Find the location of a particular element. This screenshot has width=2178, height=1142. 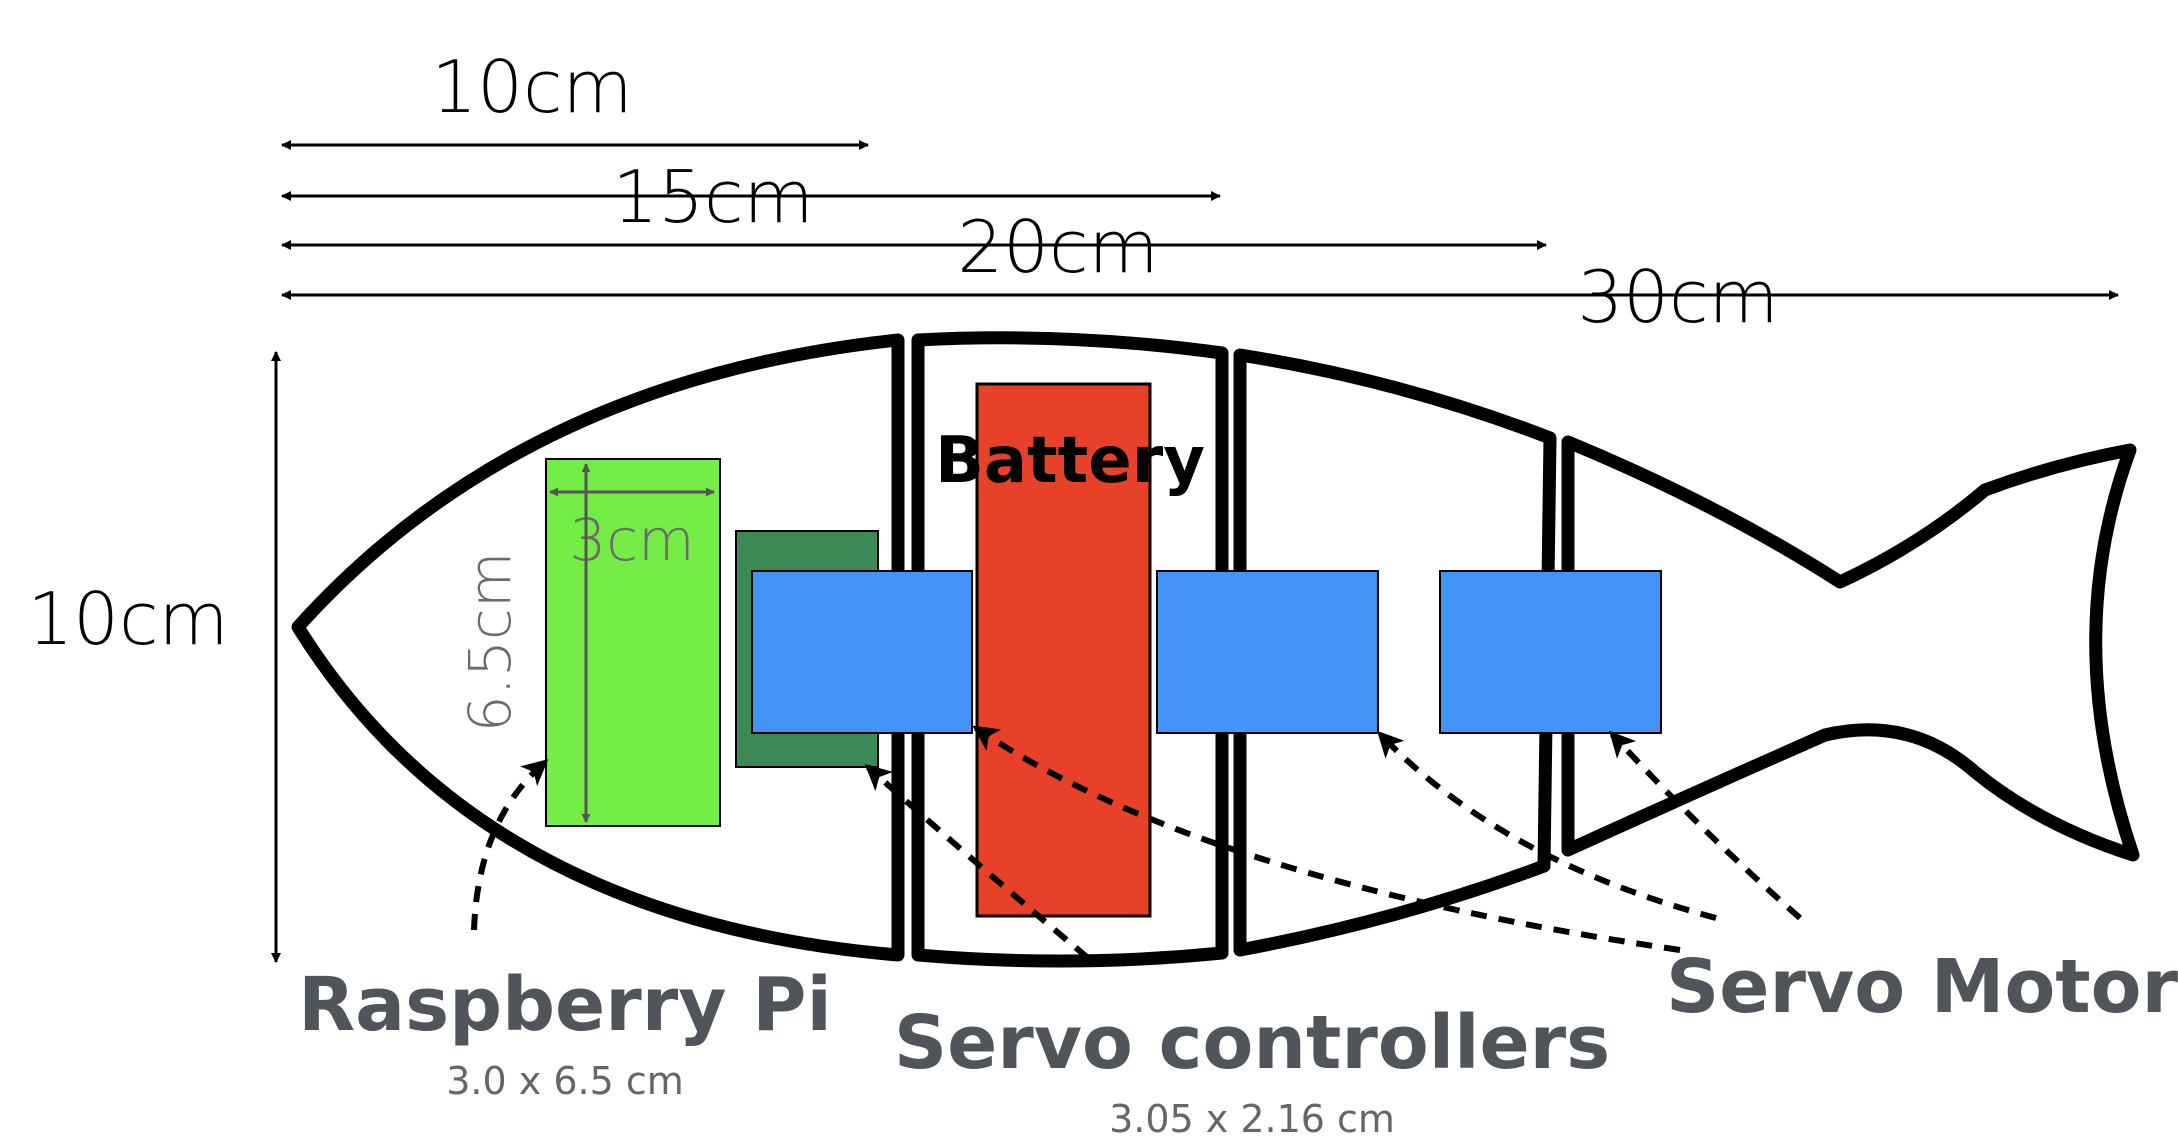

dimension-10cm: 10cm is located at coordinates (575, 97).